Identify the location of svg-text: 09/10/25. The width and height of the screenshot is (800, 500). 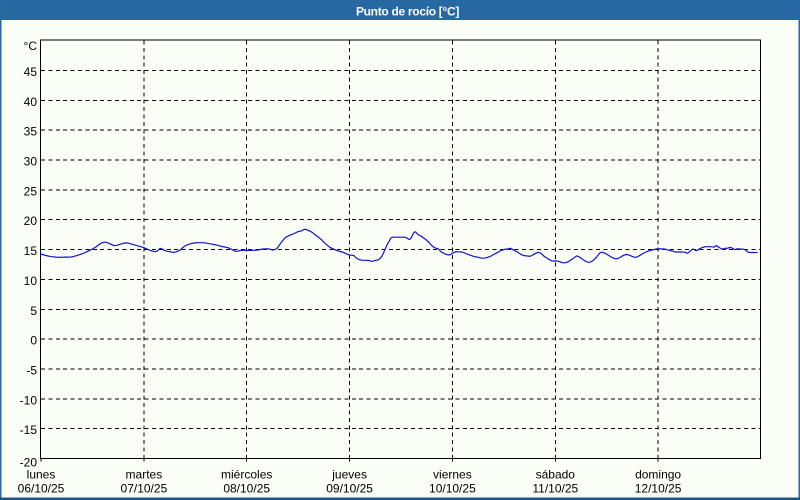
(349, 489).